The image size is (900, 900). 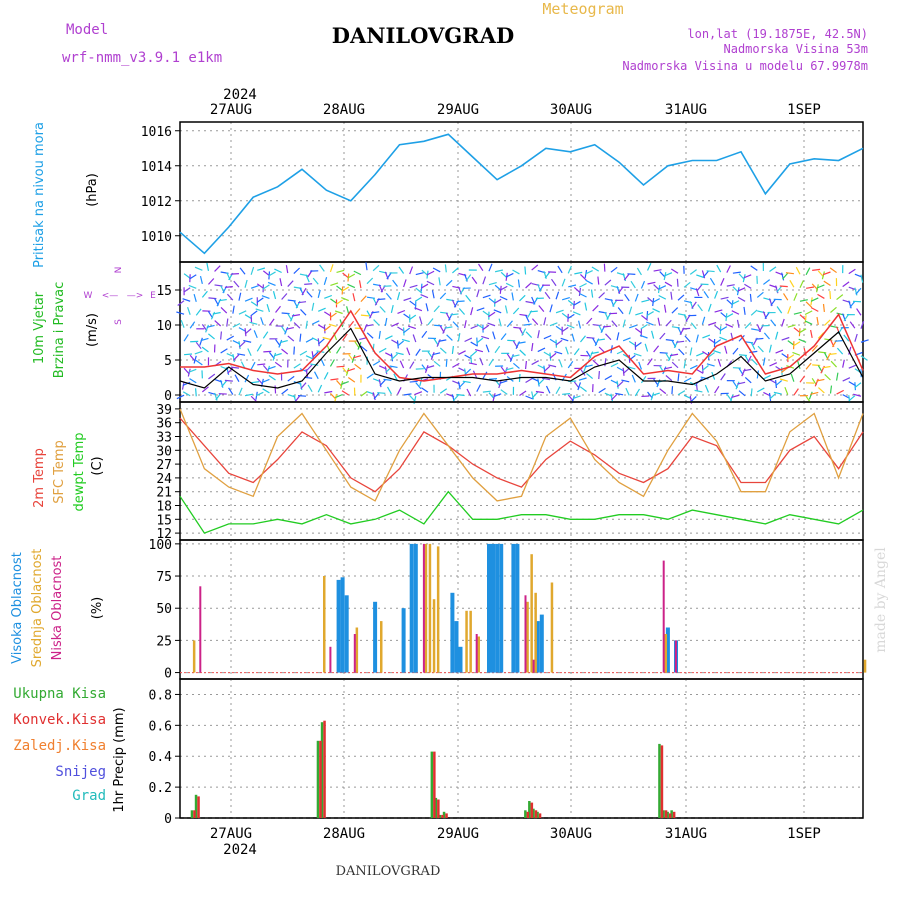 I want to click on y-tick-label: 39, so click(x=164, y=410).